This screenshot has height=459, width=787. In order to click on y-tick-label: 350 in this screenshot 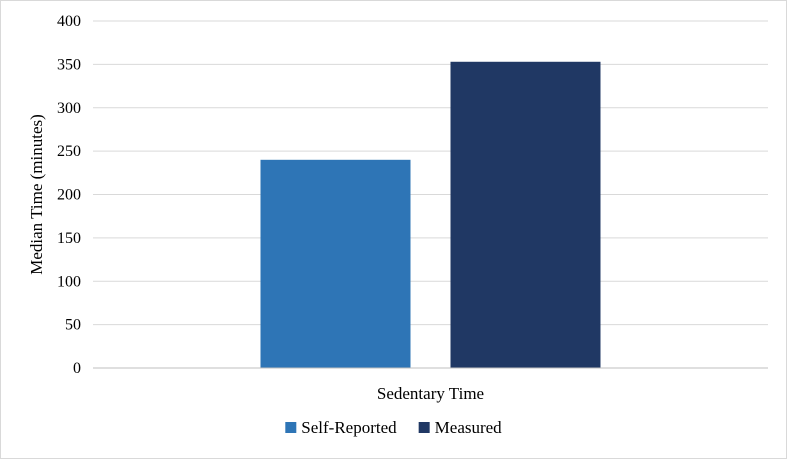, I will do `click(69, 64)`.